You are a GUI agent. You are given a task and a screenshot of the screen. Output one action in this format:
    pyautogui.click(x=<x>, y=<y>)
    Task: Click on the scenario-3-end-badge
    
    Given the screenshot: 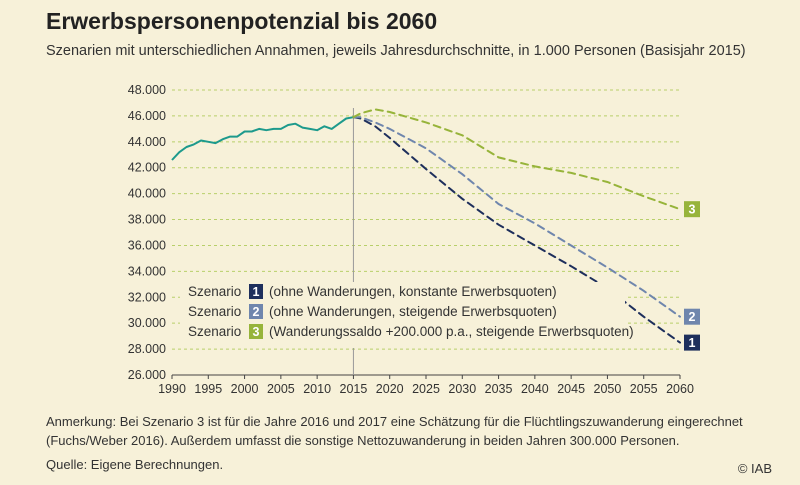 What is the action you would take?
    pyautogui.click(x=692, y=209)
    